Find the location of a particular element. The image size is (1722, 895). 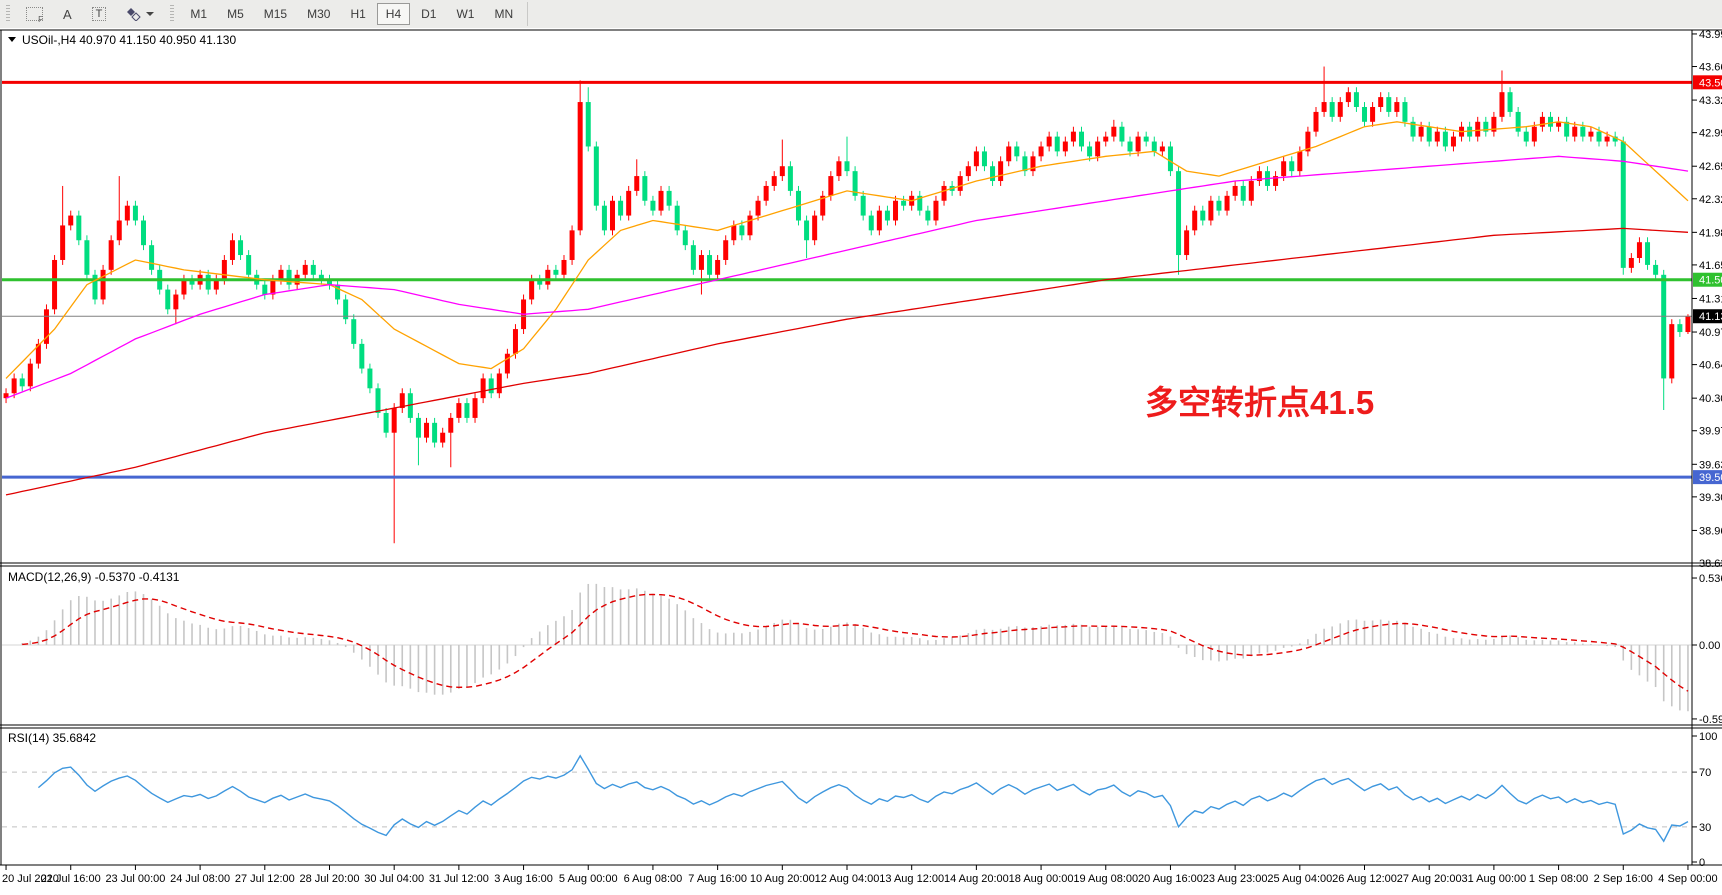

svg-text: 19 Aug 08:00 is located at coordinates (1105, 879).